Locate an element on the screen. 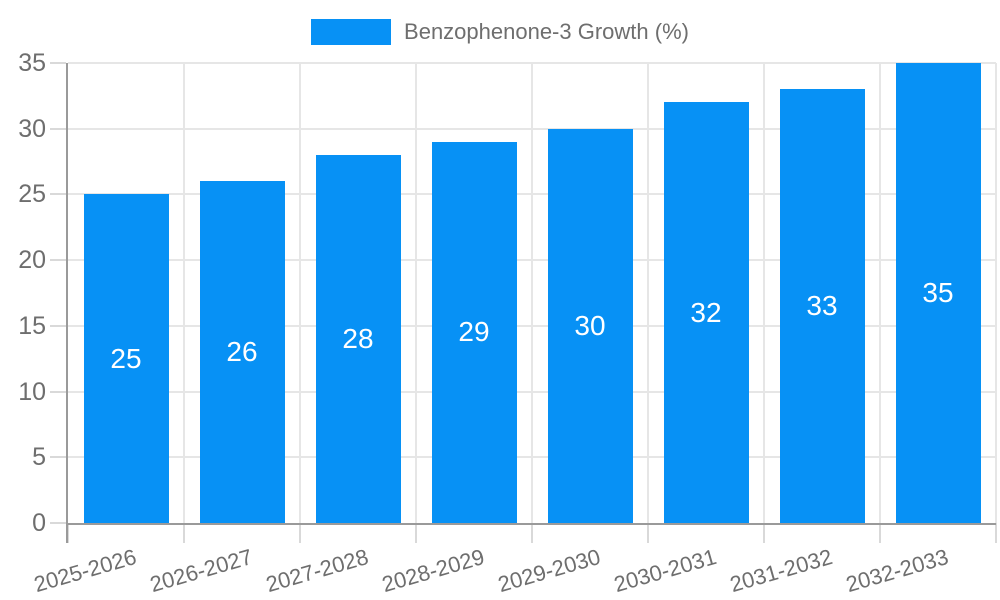 This screenshot has height=600, width=1000. bar: 35 is located at coordinates (938, 293).